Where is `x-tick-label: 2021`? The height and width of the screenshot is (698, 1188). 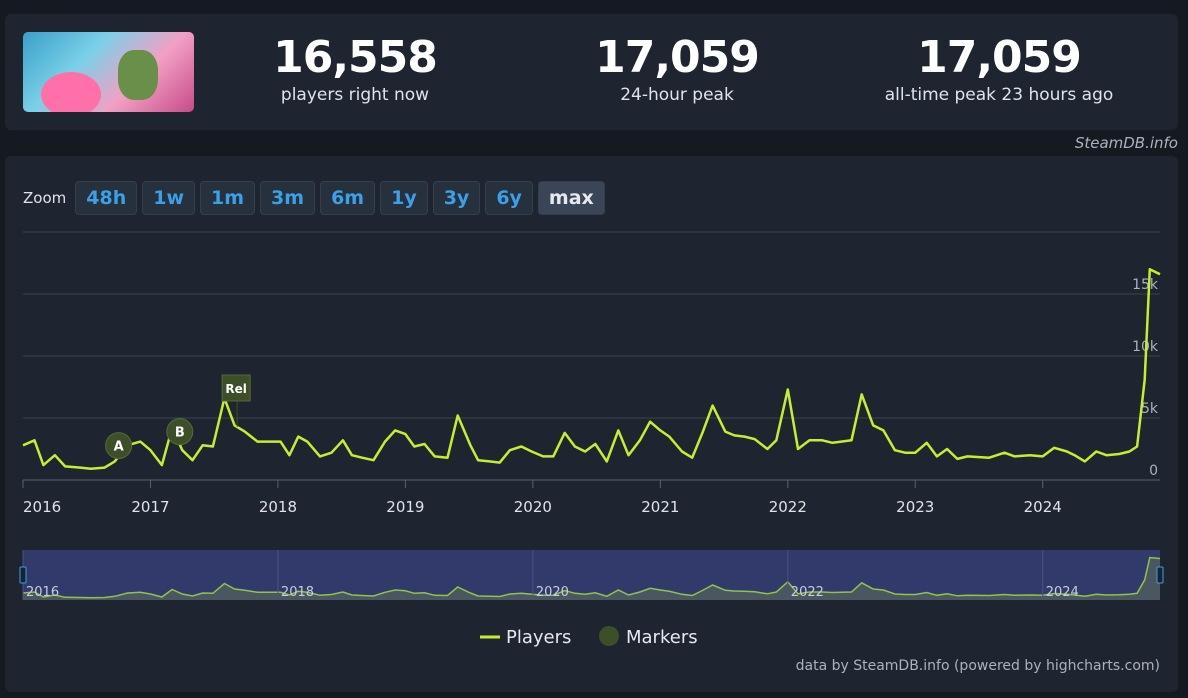 x-tick-label: 2021 is located at coordinates (660, 507).